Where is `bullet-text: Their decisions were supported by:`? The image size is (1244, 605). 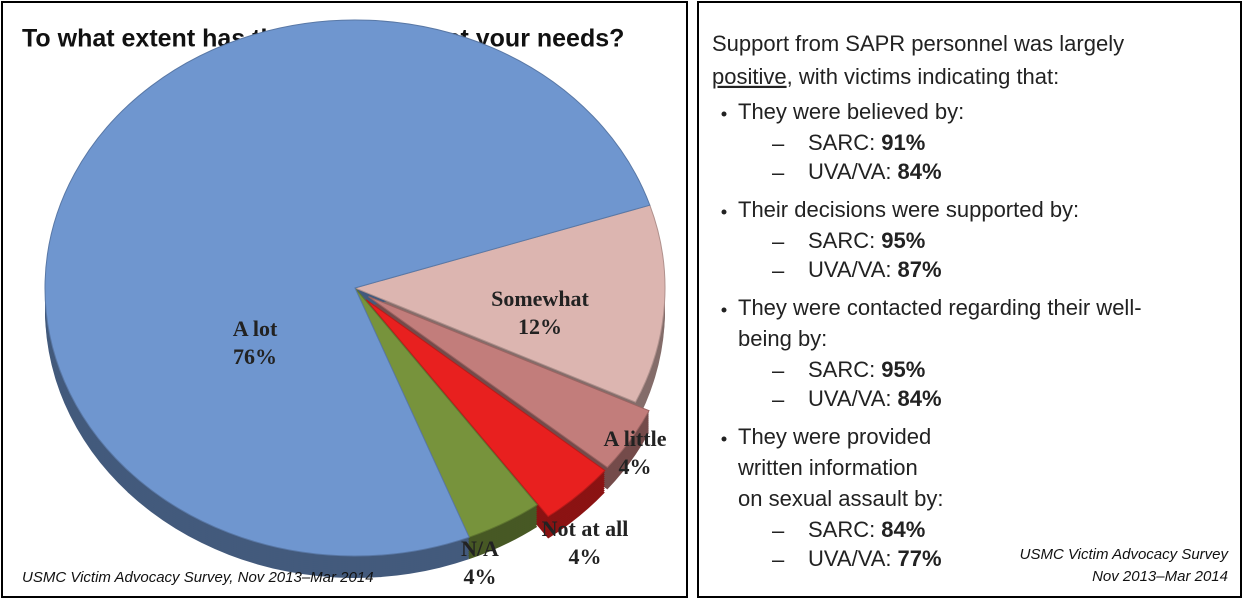
bullet-text: Their decisions were supported by: is located at coordinates (908, 209).